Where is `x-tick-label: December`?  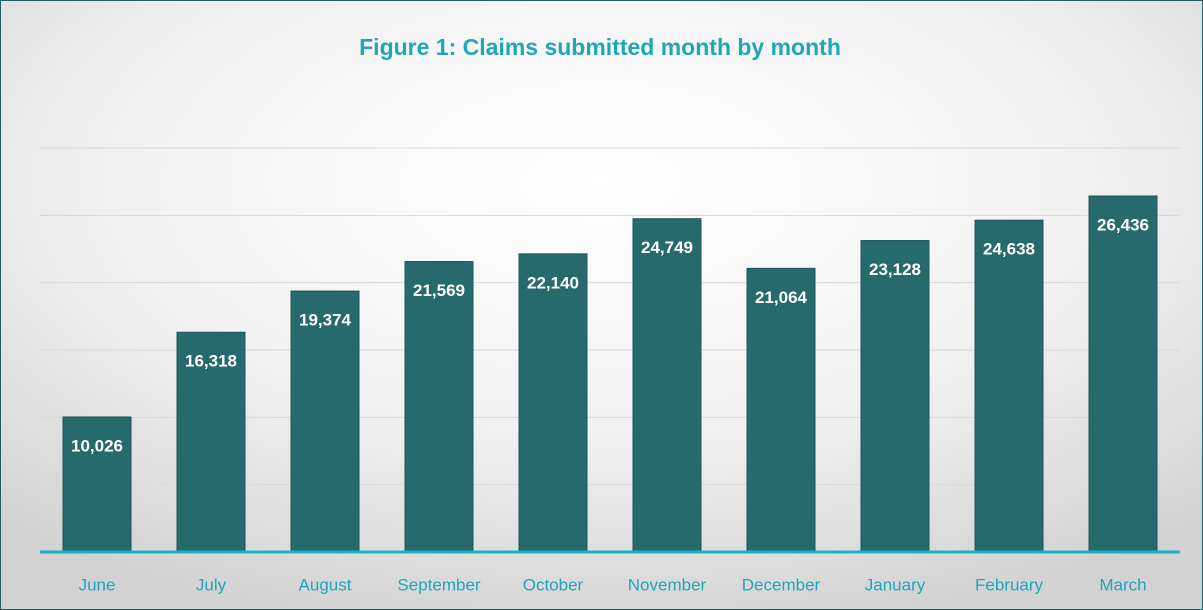
x-tick-label: December is located at coordinates (781, 584).